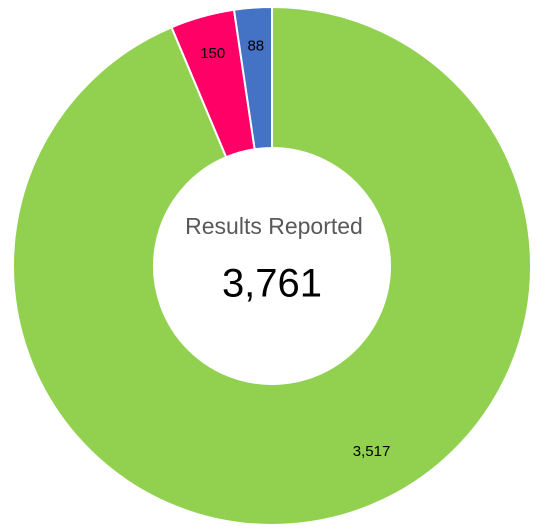 The image size is (536, 528). I want to click on center-value: 3,761, so click(272, 284).